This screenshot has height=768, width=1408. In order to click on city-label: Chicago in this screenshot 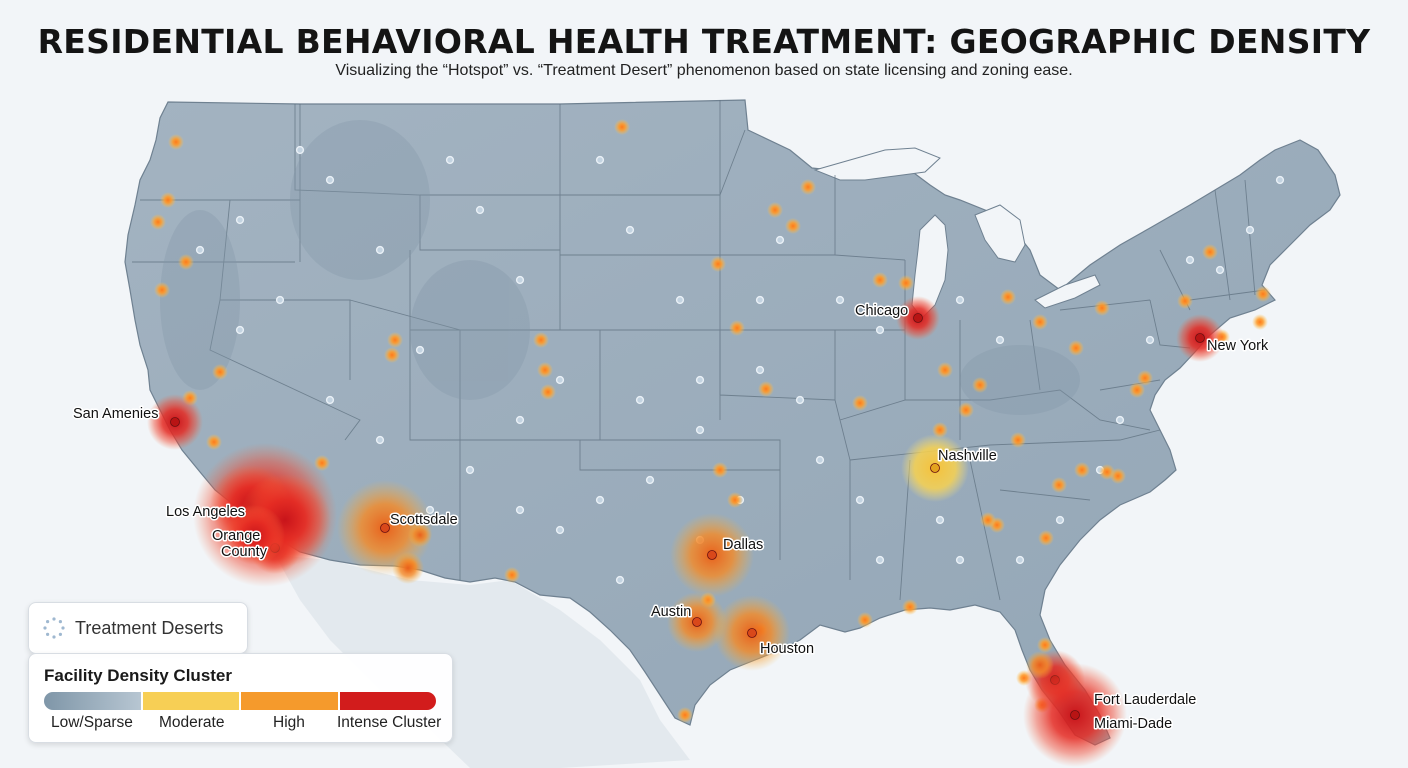, I will do `click(881, 311)`.